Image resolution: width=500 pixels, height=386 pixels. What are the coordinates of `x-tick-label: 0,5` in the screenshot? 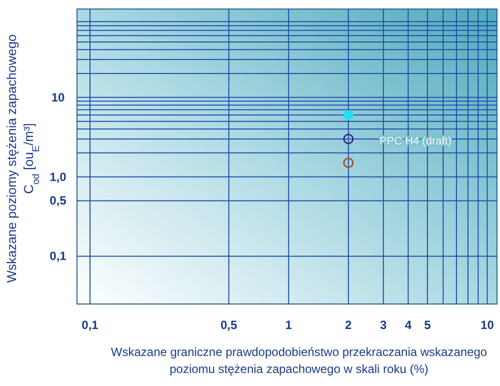 It's located at (229, 325).